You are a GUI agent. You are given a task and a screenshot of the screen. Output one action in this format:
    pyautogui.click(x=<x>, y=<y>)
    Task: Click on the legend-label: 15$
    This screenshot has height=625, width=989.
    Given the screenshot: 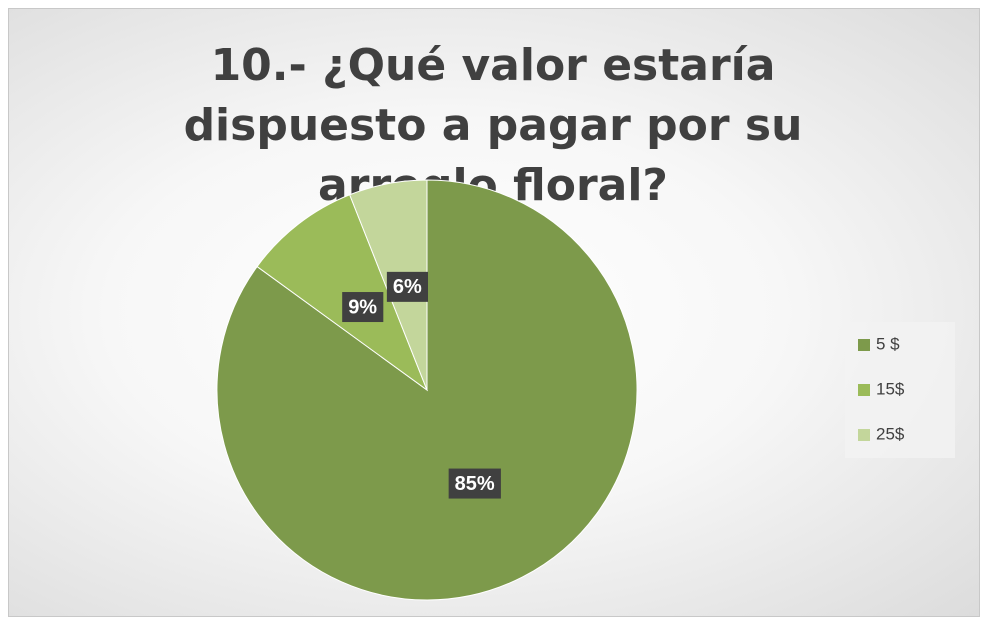 What is the action you would take?
    pyautogui.click(x=890, y=388)
    